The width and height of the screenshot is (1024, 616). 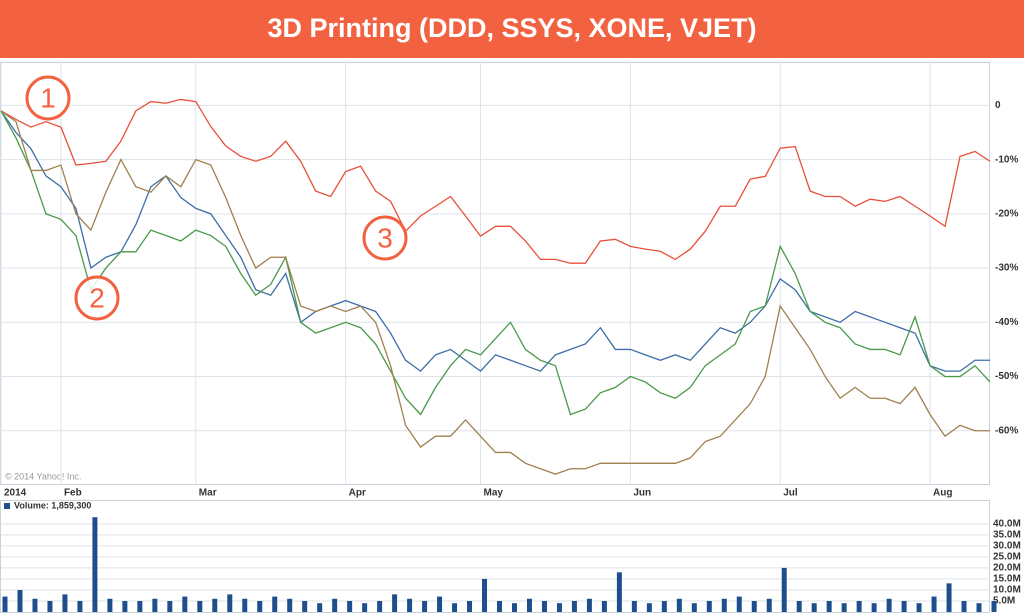 What do you see at coordinates (73, 493) in the screenshot?
I see `x-tick-label: Feb` at bounding box center [73, 493].